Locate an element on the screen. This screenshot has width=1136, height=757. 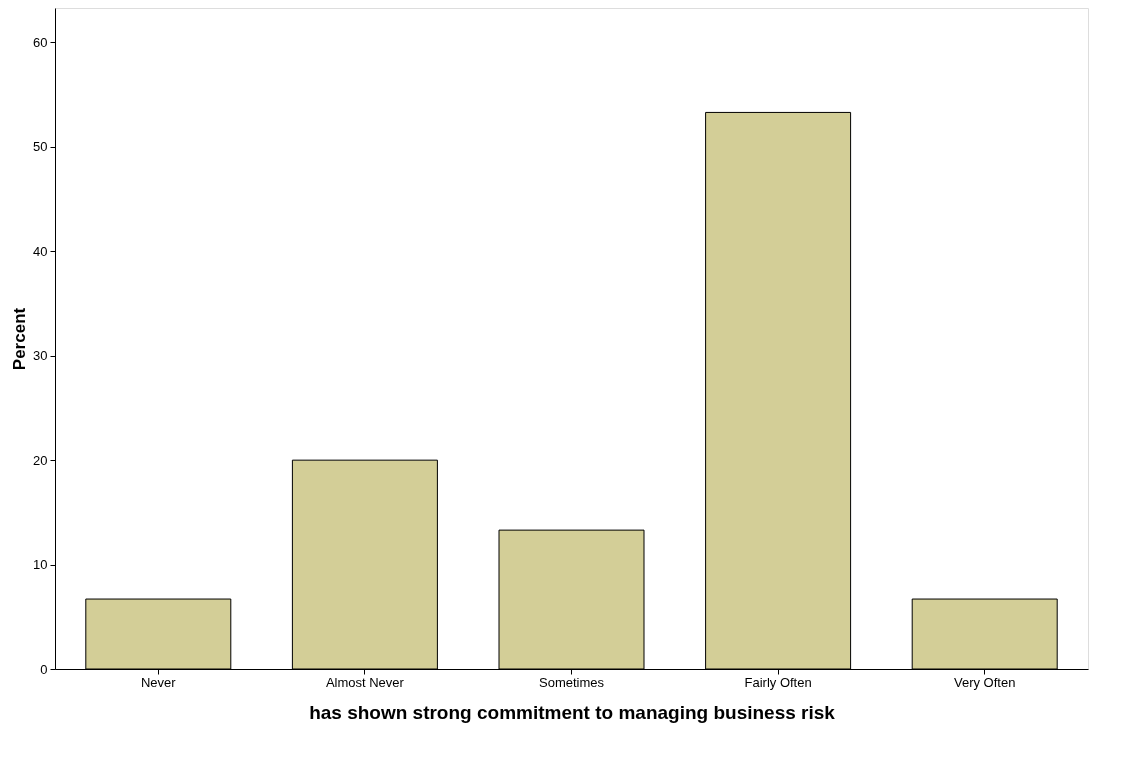
y-tick-label: 30 is located at coordinates (40, 356).